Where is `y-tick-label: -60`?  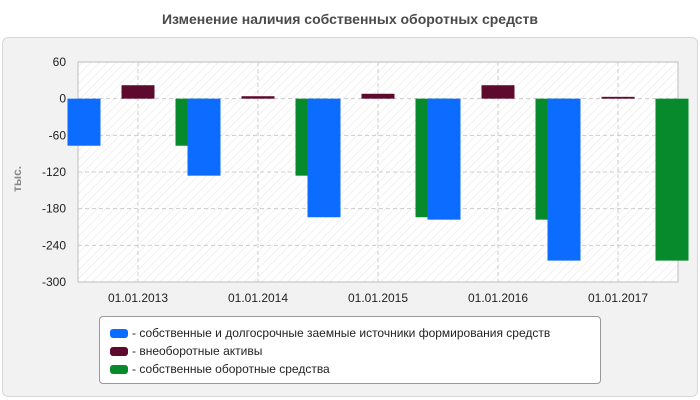 y-tick-label: -60 is located at coordinates (58, 135).